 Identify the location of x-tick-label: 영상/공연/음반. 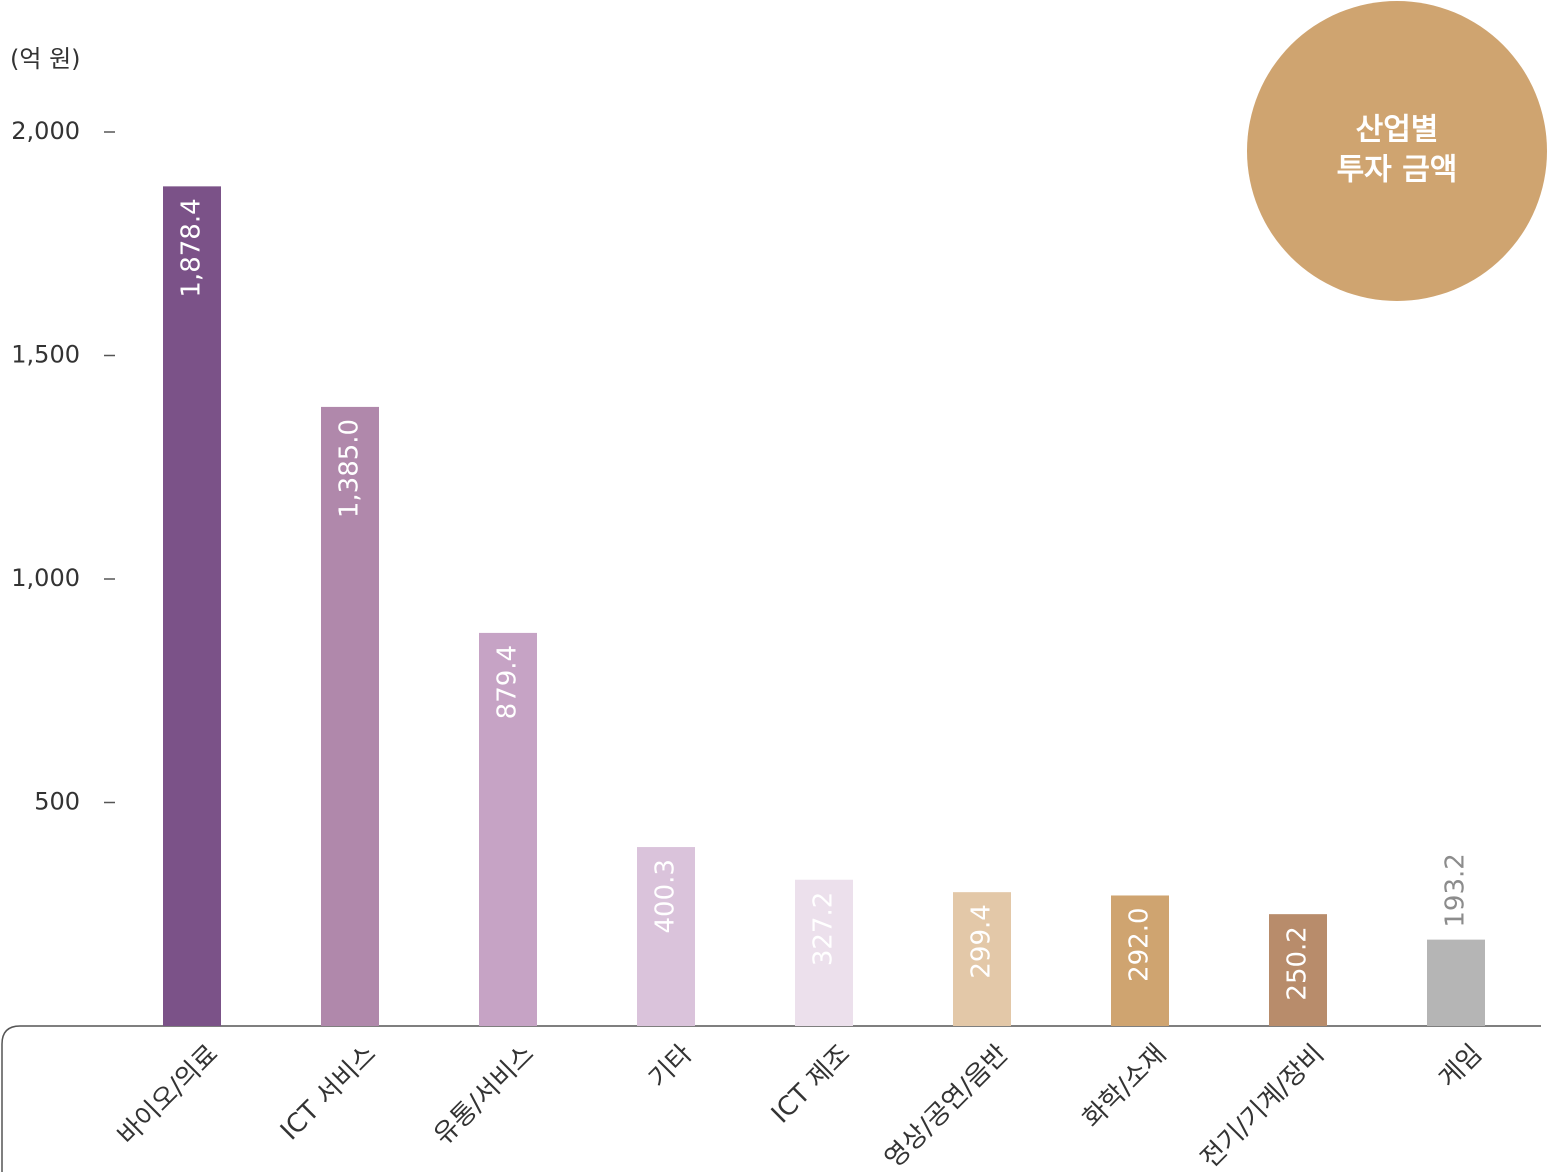
(946, 1105).